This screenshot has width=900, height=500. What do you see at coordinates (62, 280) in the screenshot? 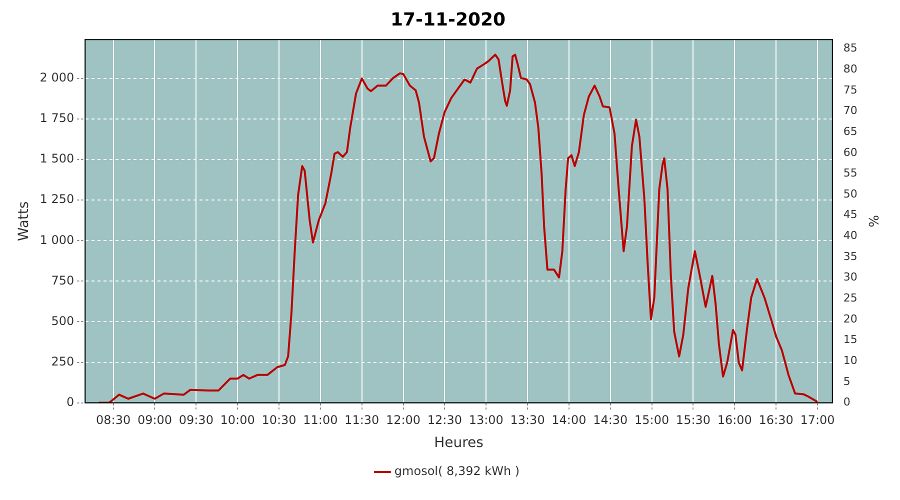
I see `y-tick-label: 750` at bounding box center [62, 280].